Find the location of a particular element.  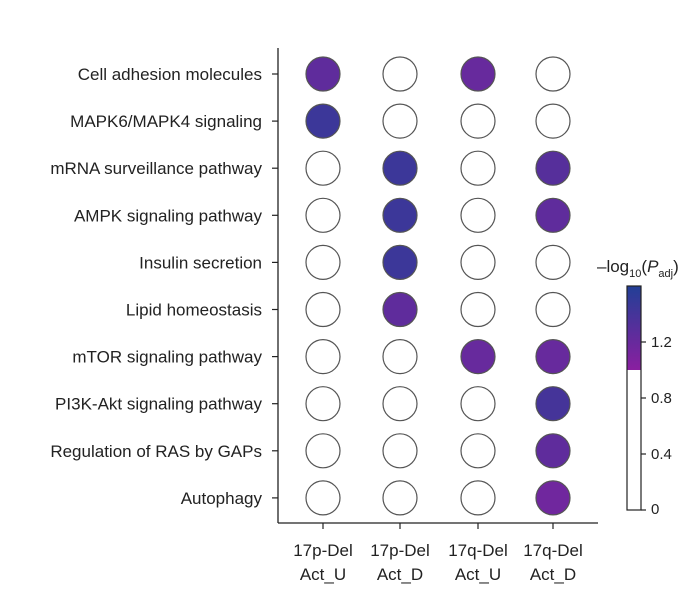

colorbar-tick-label: 0.8 is located at coordinates (661, 398).